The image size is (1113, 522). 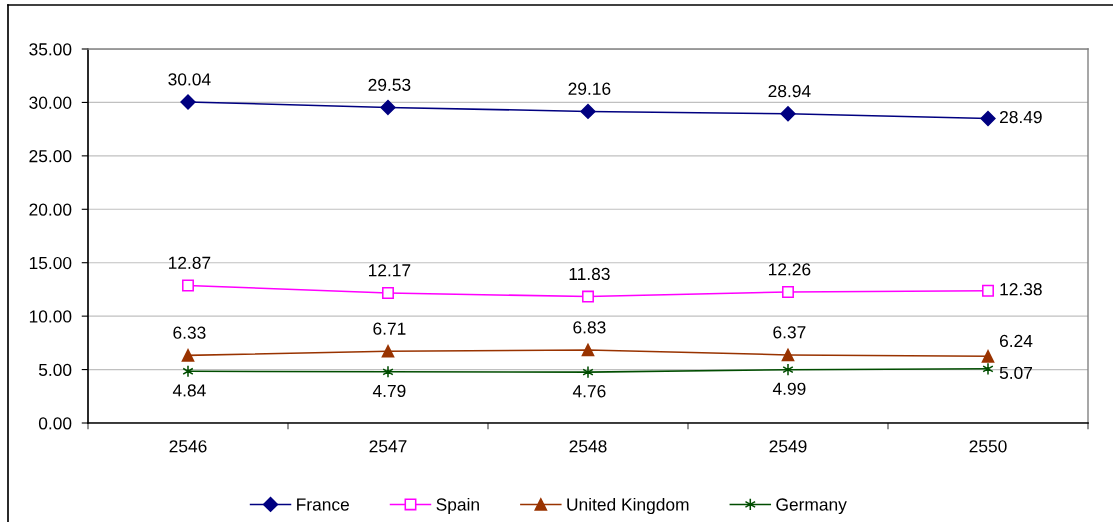 I want to click on y-tick-label: 10.00, so click(x=50, y=316).